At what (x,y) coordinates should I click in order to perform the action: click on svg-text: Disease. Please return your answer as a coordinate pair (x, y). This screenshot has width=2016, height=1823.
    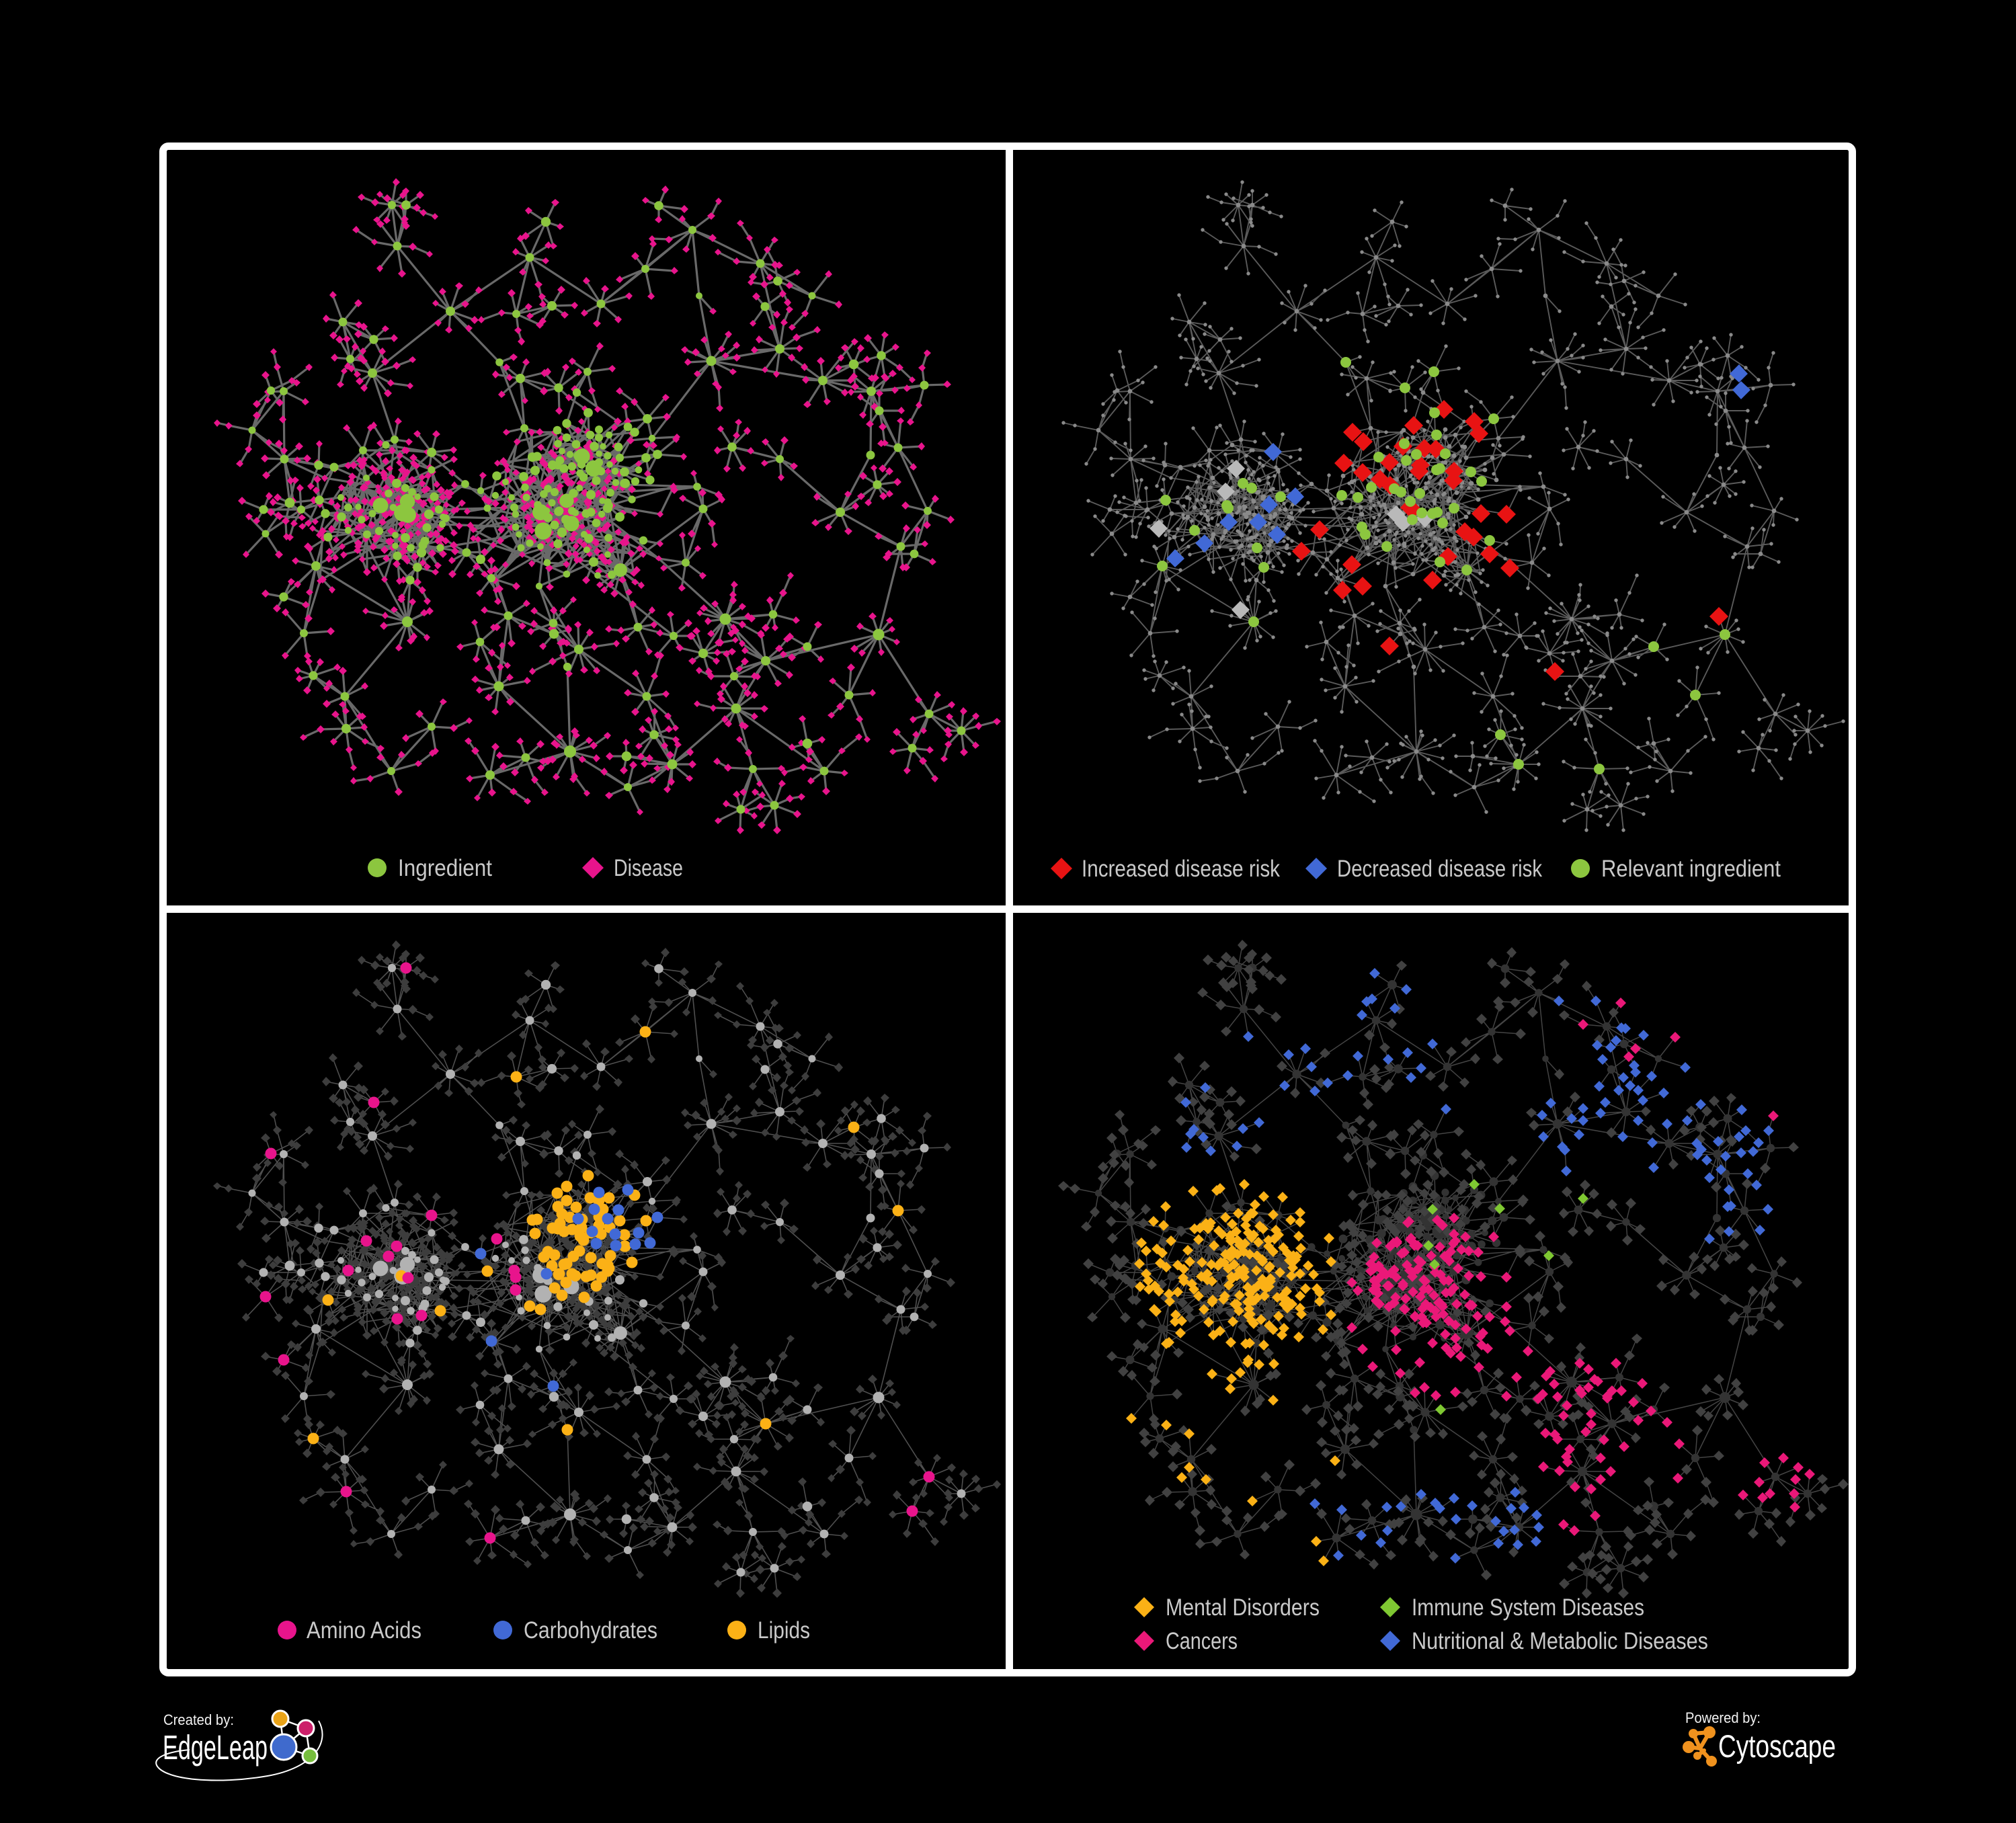
    Looking at the image, I should click on (648, 868).